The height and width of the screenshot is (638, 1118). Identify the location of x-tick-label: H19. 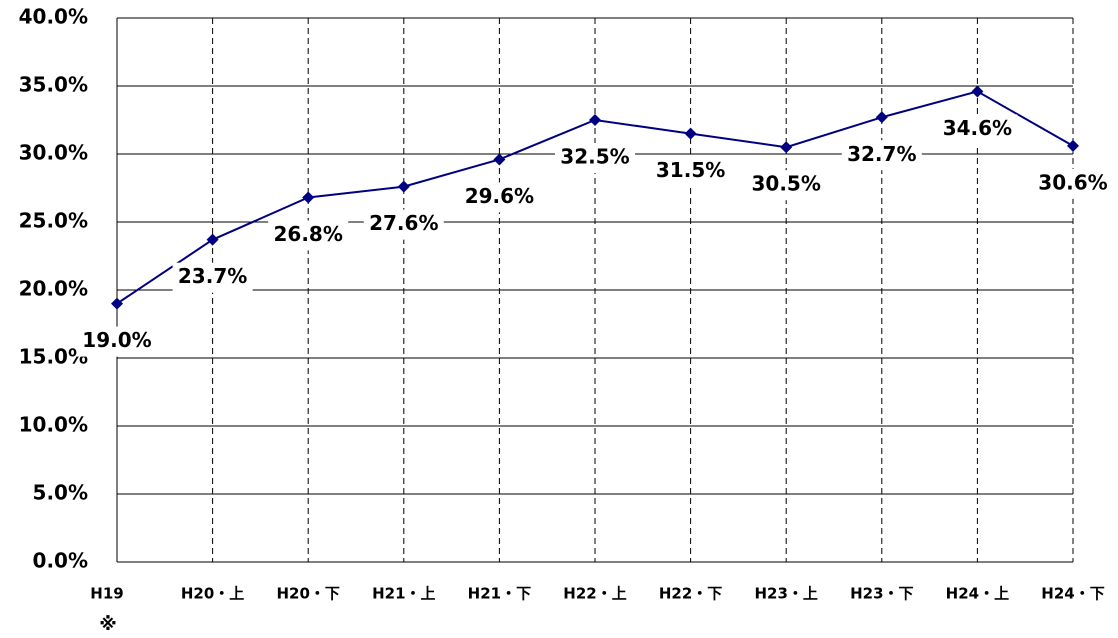
(106, 594).